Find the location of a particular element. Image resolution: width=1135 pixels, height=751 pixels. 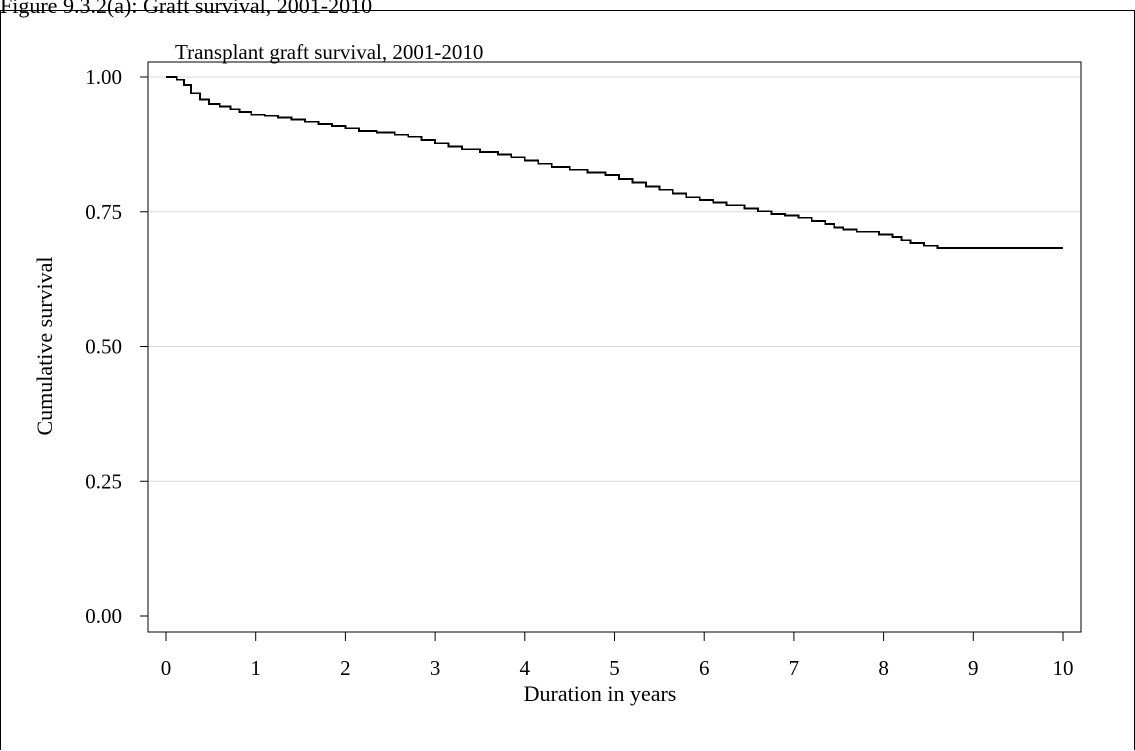

x-tick-label: 4 is located at coordinates (525, 668).